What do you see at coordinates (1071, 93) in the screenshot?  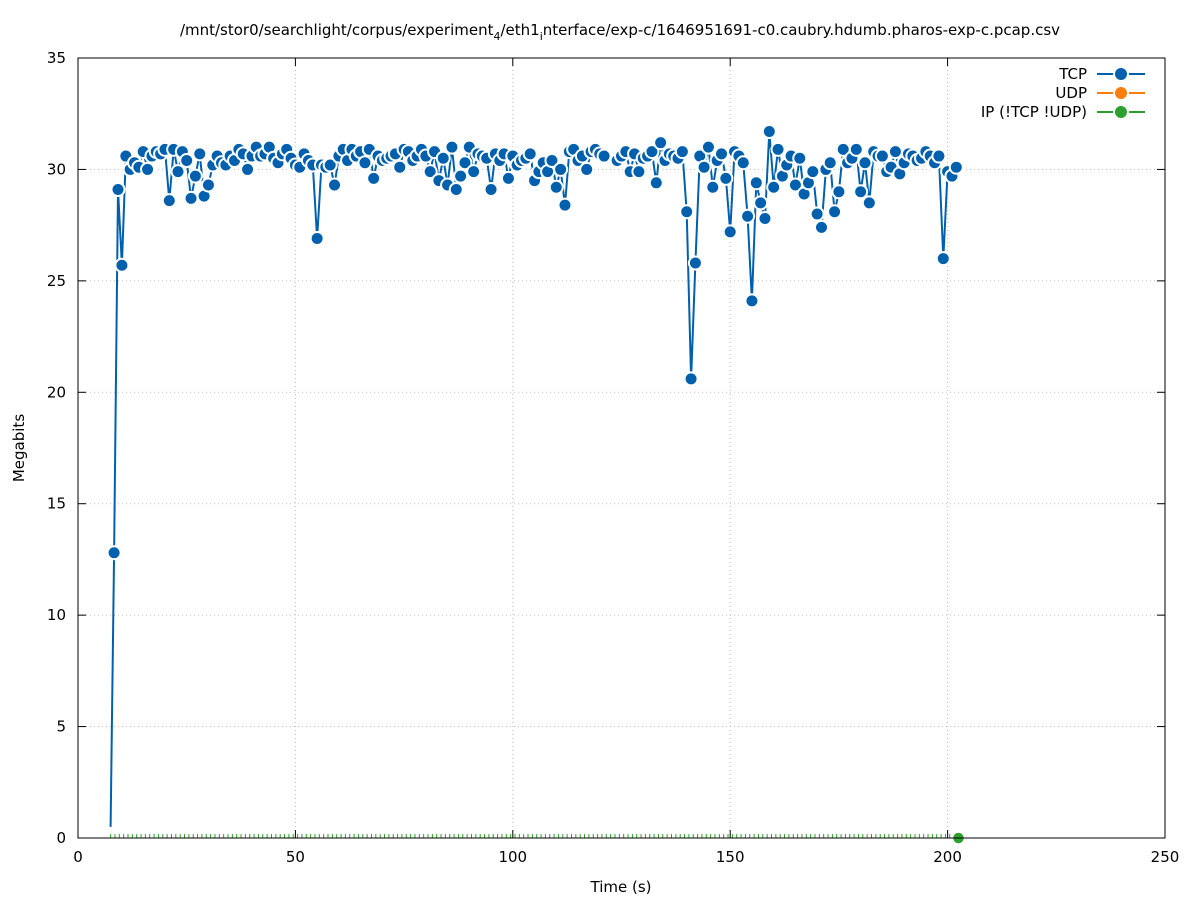 I see `legend-label: UDP` at bounding box center [1071, 93].